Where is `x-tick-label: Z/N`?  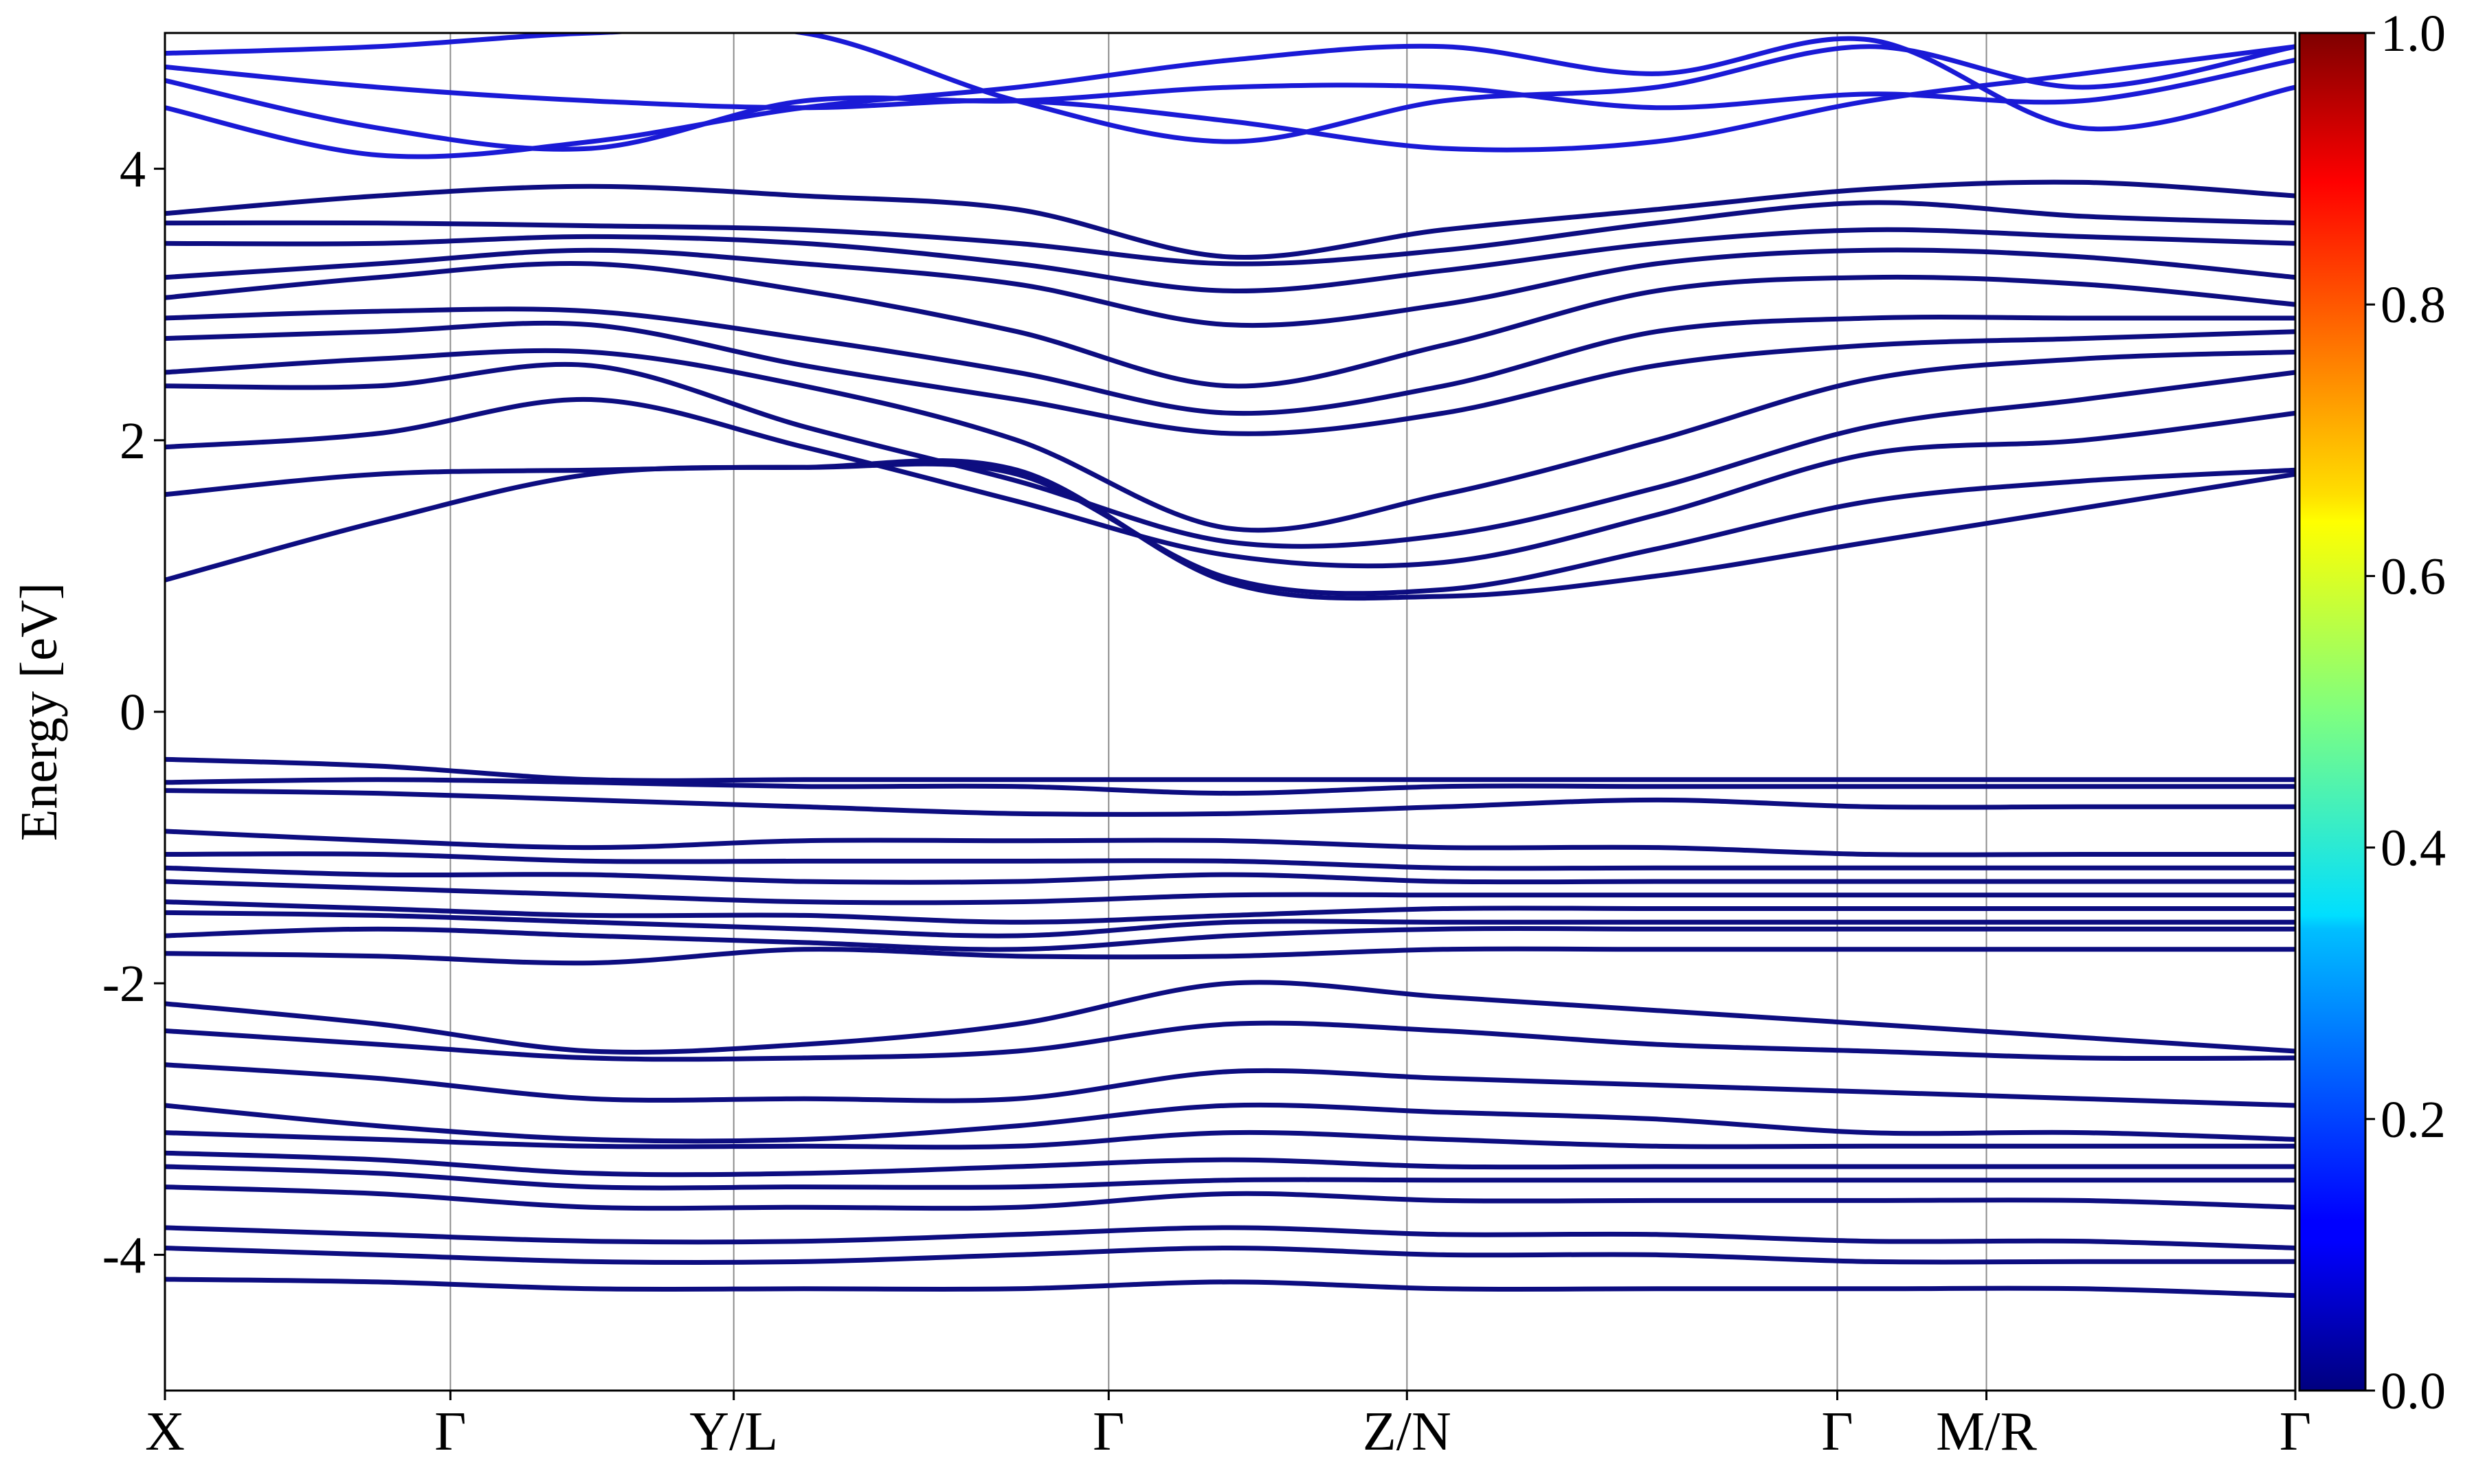 x-tick-label: Z/N is located at coordinates (1407, 1432).